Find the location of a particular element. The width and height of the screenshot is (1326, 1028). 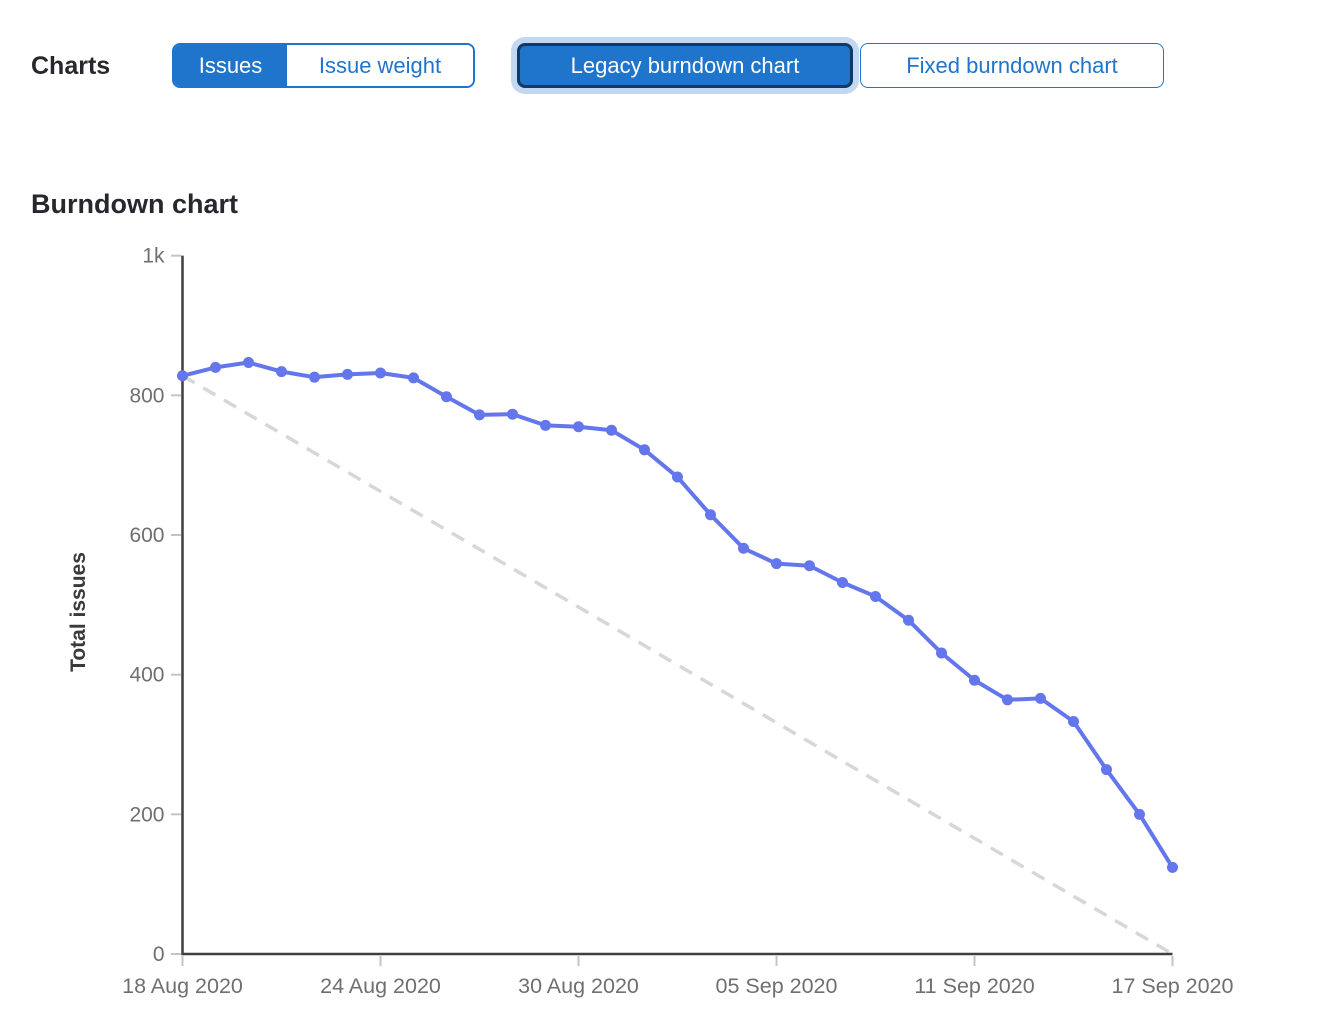

x-axis-tick-label: 11 Sep 2020 is located at coordinates (974, 986).